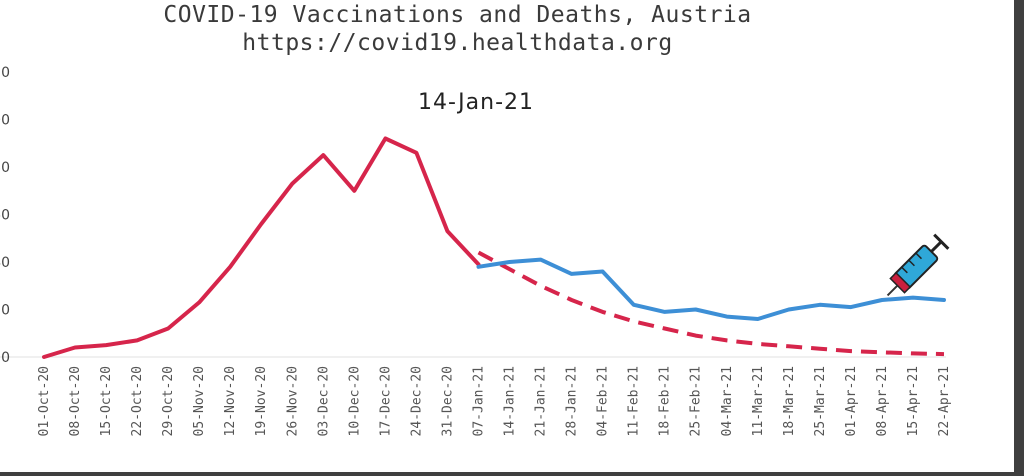 The height and width of the screenshot is (476, 1024). I want to click on x-tick-label: 04-Feb-21, so click(603, 401).